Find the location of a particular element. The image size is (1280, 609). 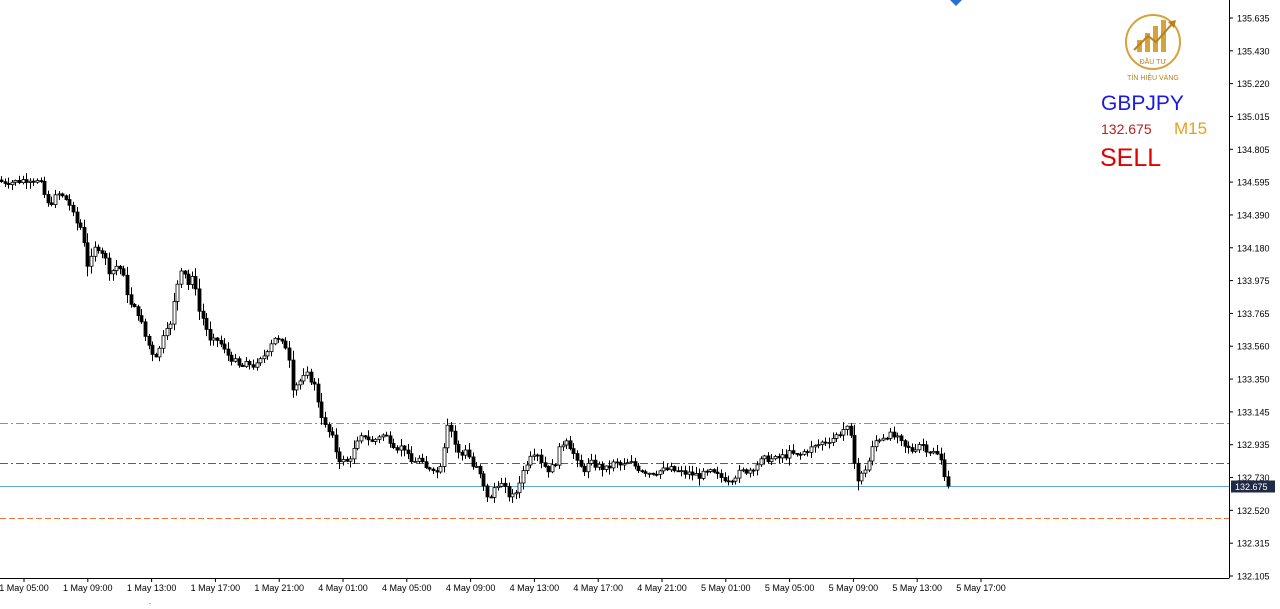

logo-bottom-text: TÍN HIỆU VÀNG is located at coordinates (1153, 77).